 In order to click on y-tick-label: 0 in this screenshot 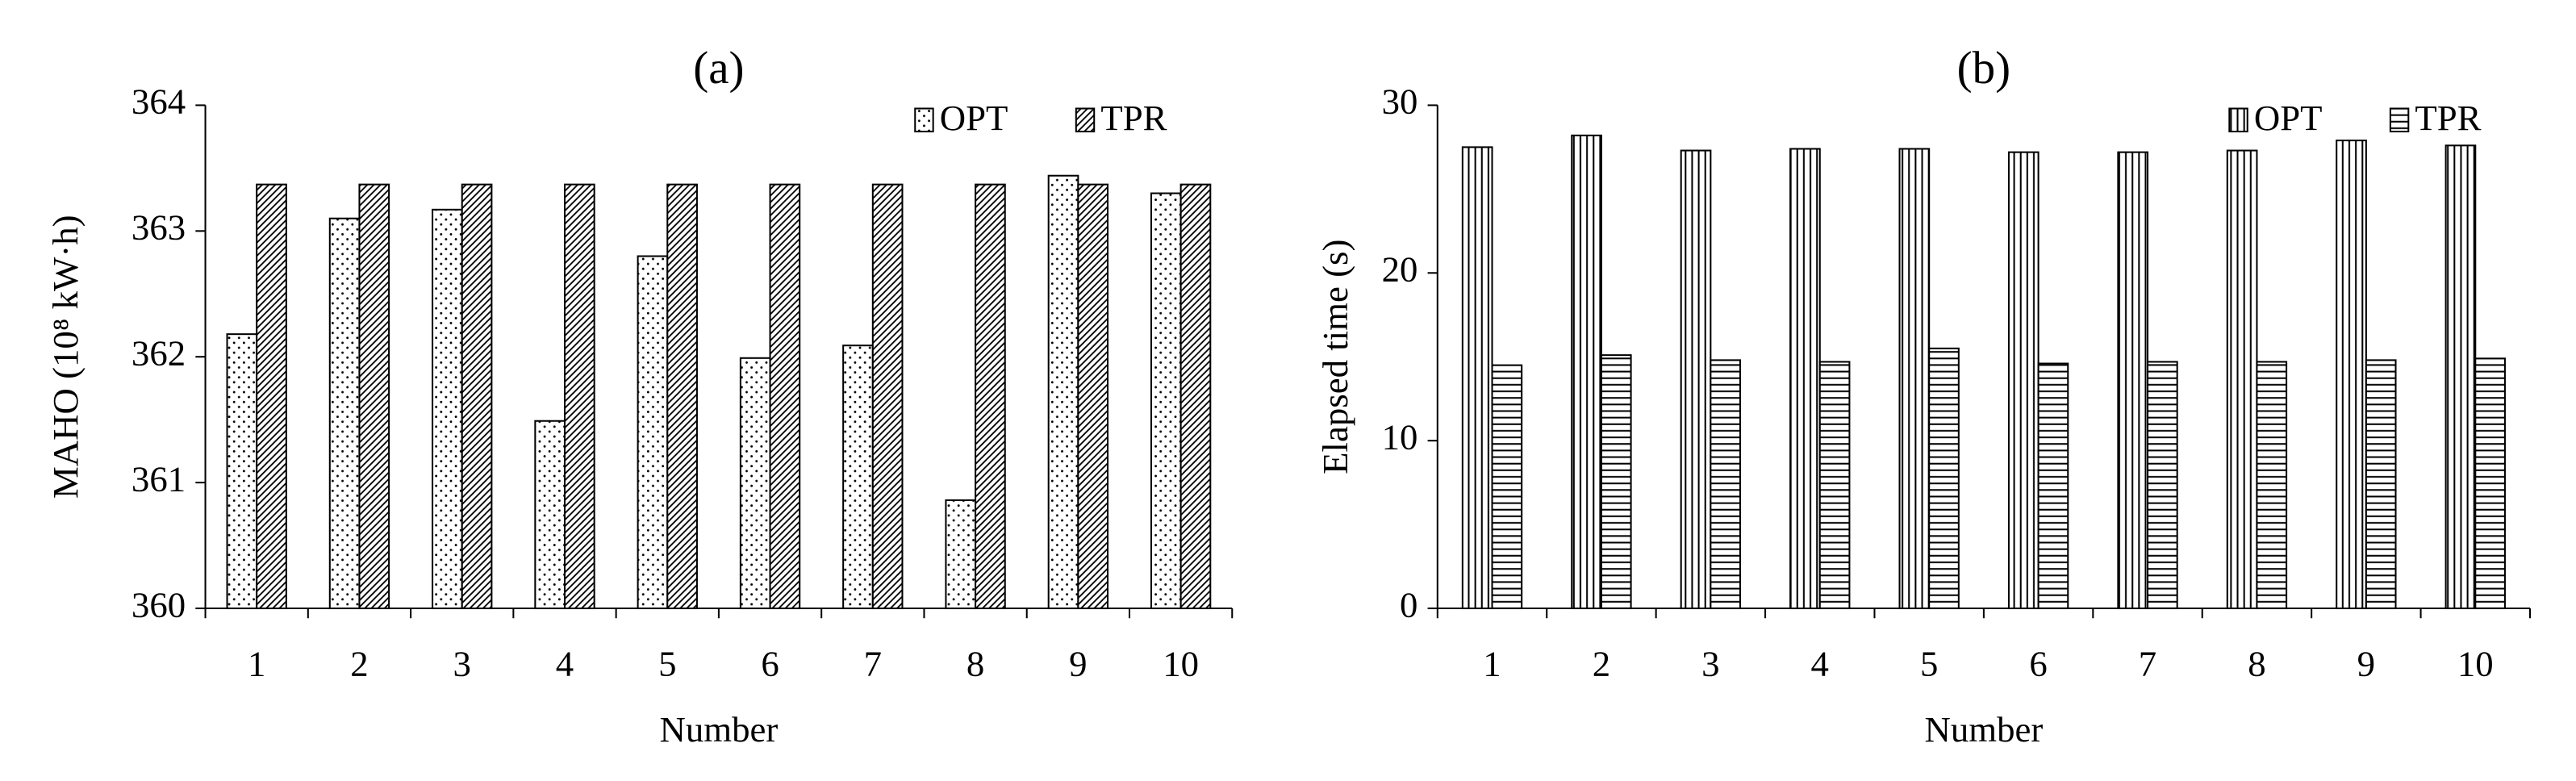, I will do `click(1408, 604)`.